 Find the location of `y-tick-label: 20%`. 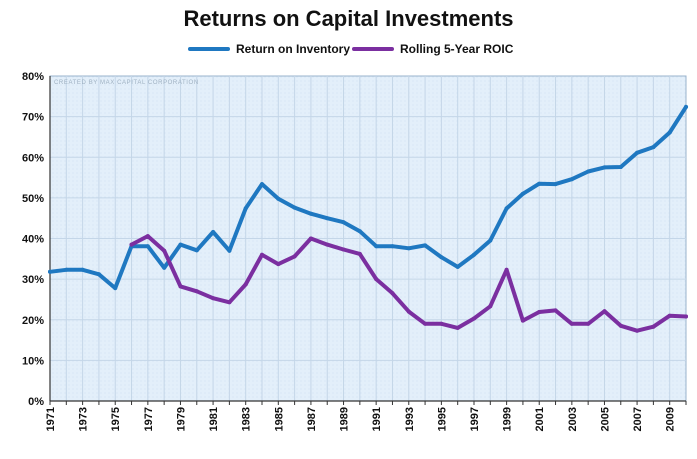

y-tick-label: 20% is located at coordinates (33, 321).